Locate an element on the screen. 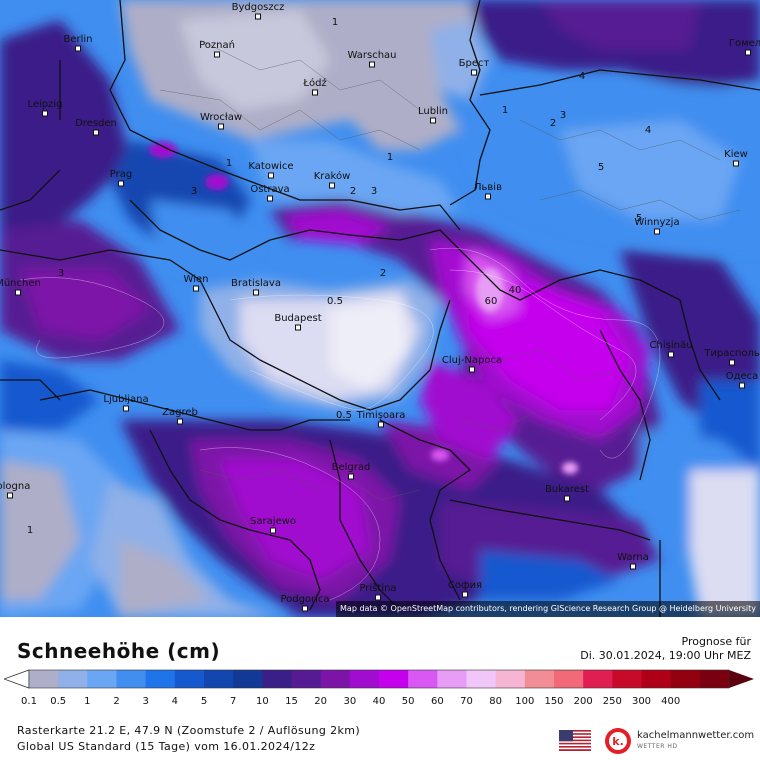 This screenshot has width=760, height=760. city-chi-in-u: Chișinău is located at coordinates (671, 349).